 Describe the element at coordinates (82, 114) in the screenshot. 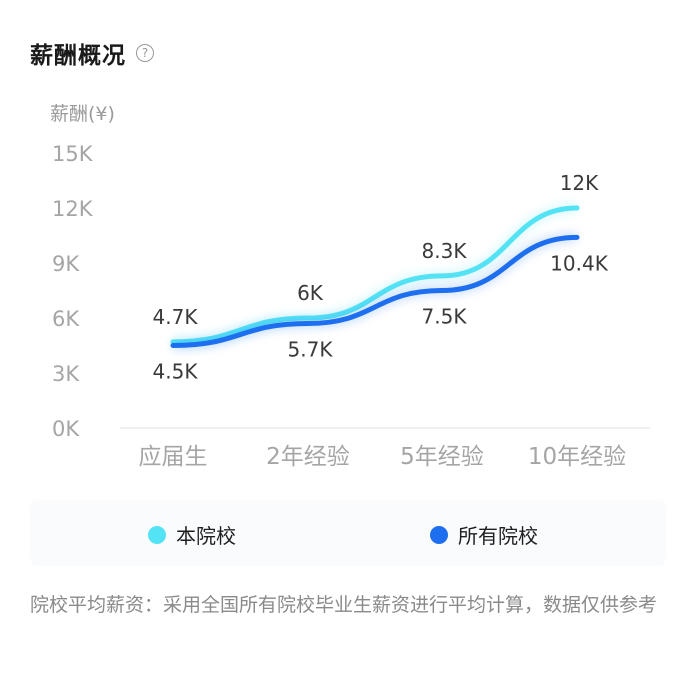

I see `y-axis-label: 薪酬(¥)` at that location.